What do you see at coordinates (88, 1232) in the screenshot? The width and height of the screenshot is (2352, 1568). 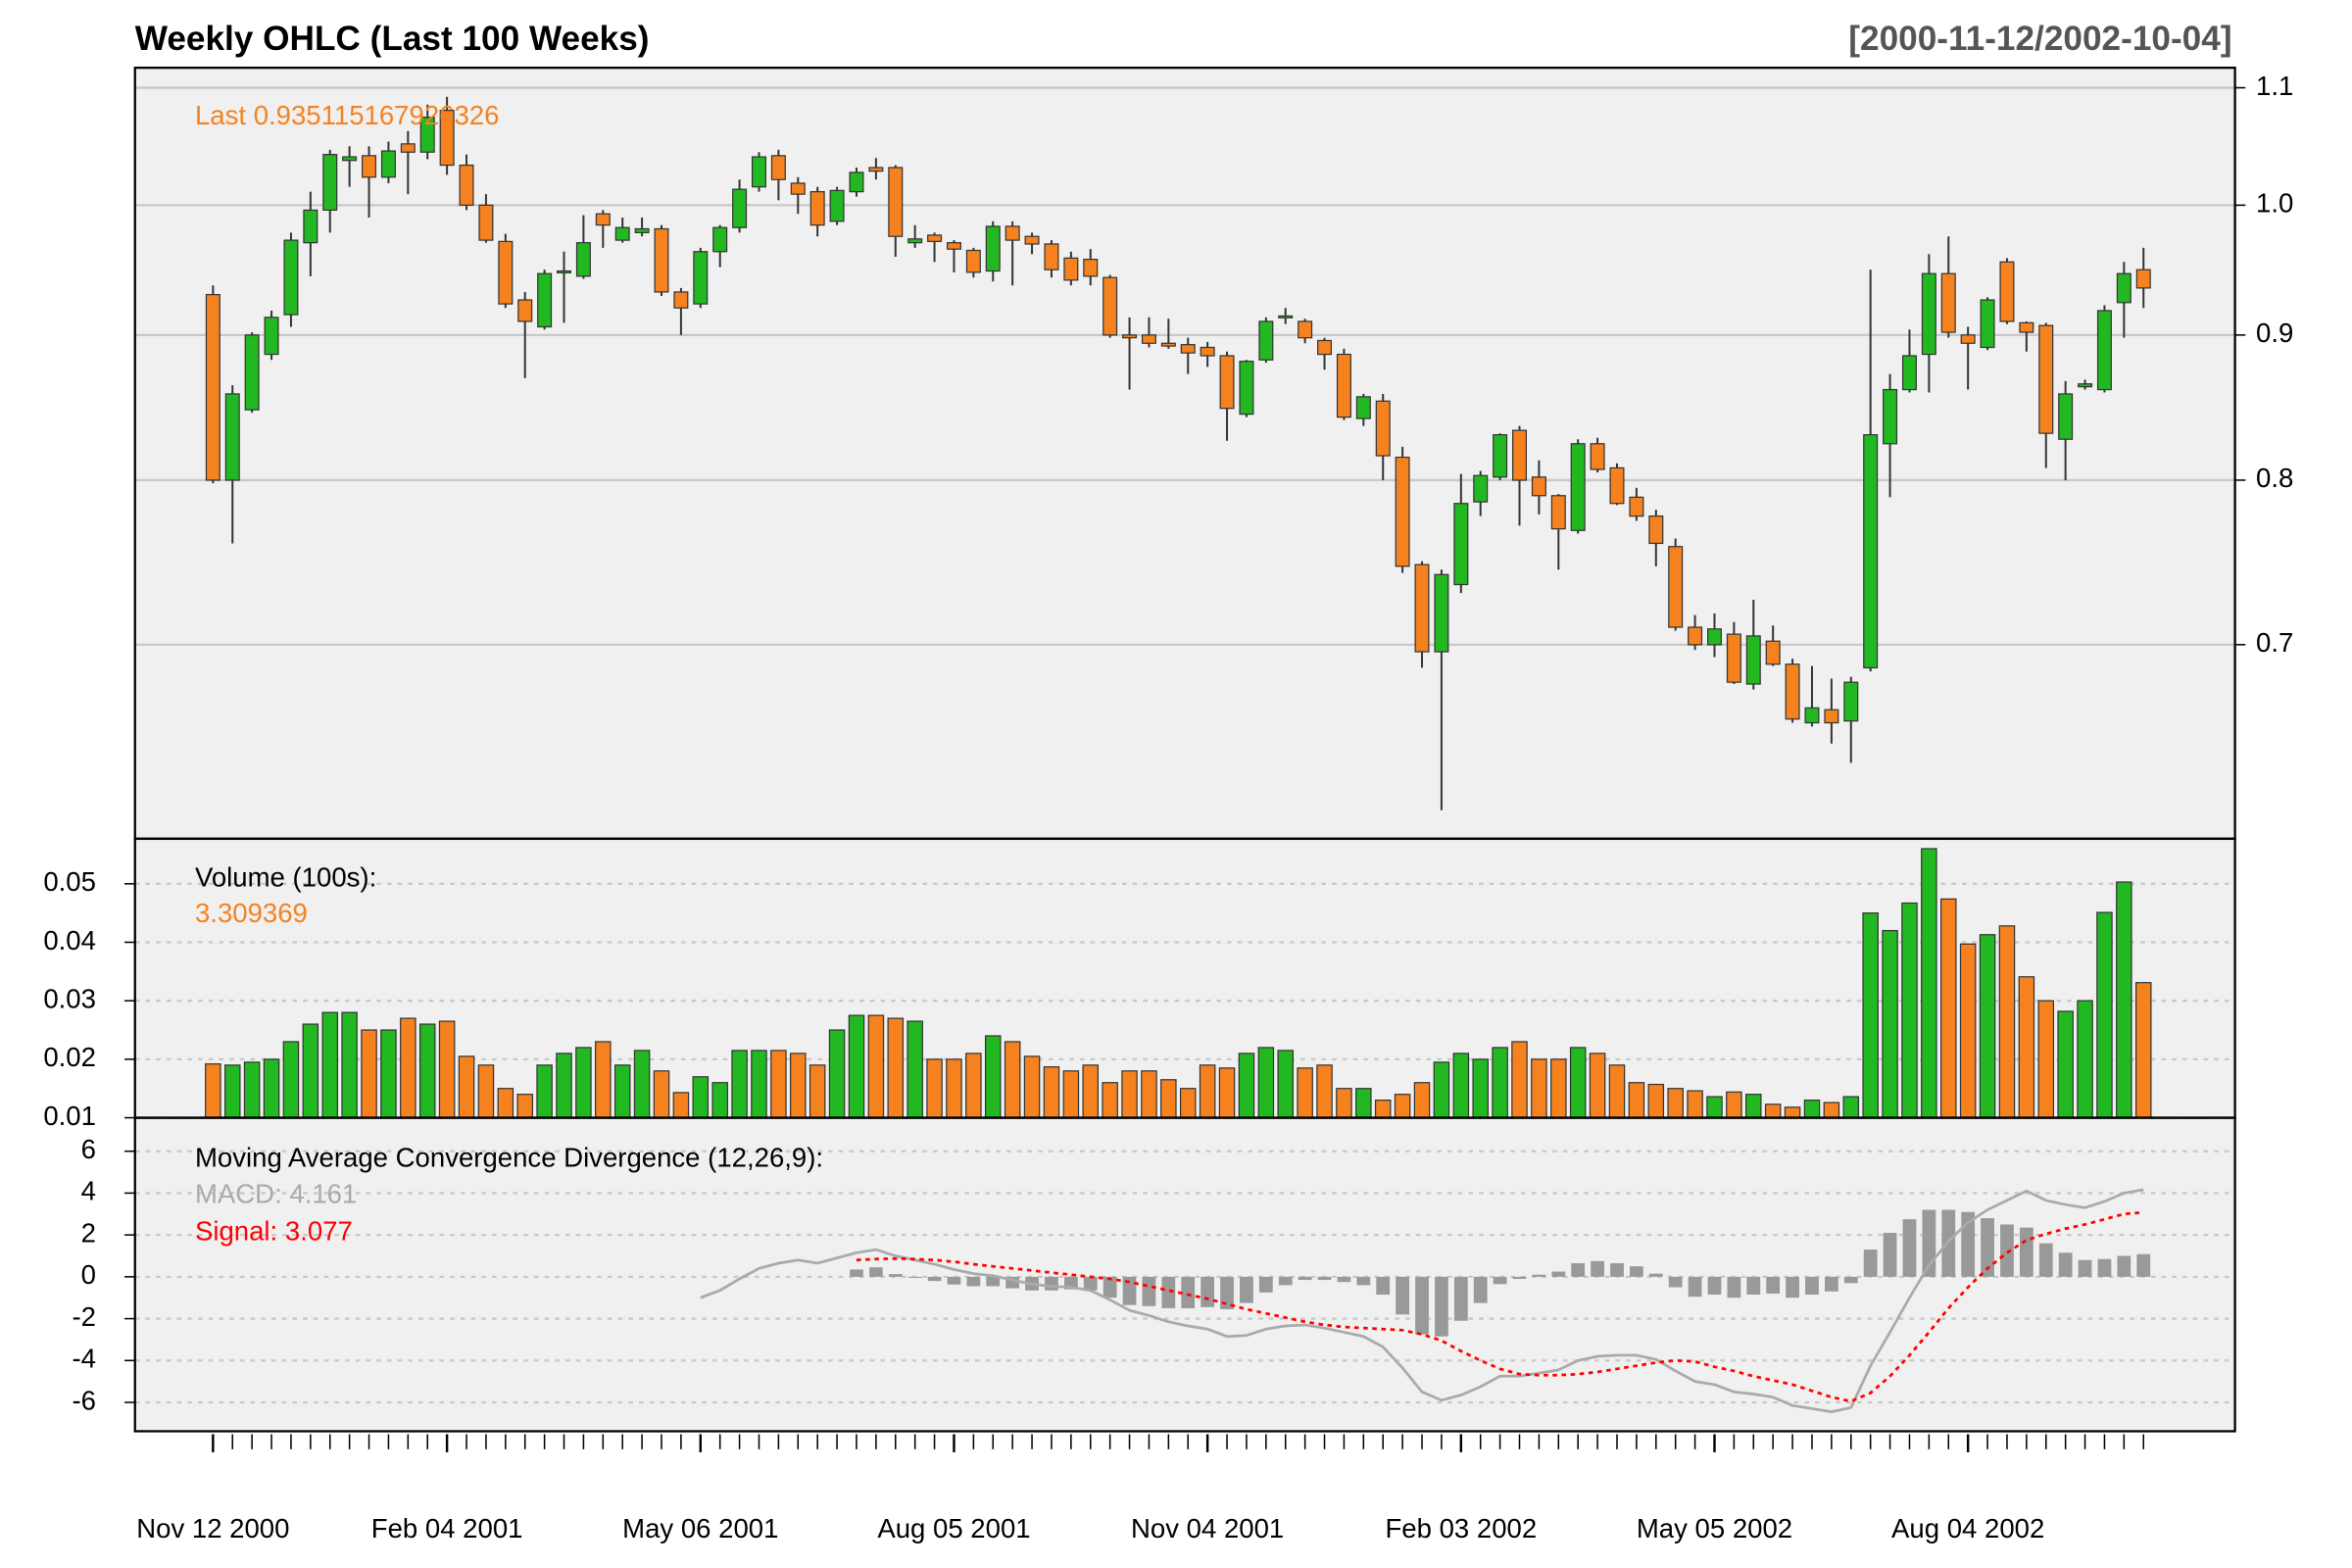 I see `y-tick-label: 2` at bounding box center [88, 1232].